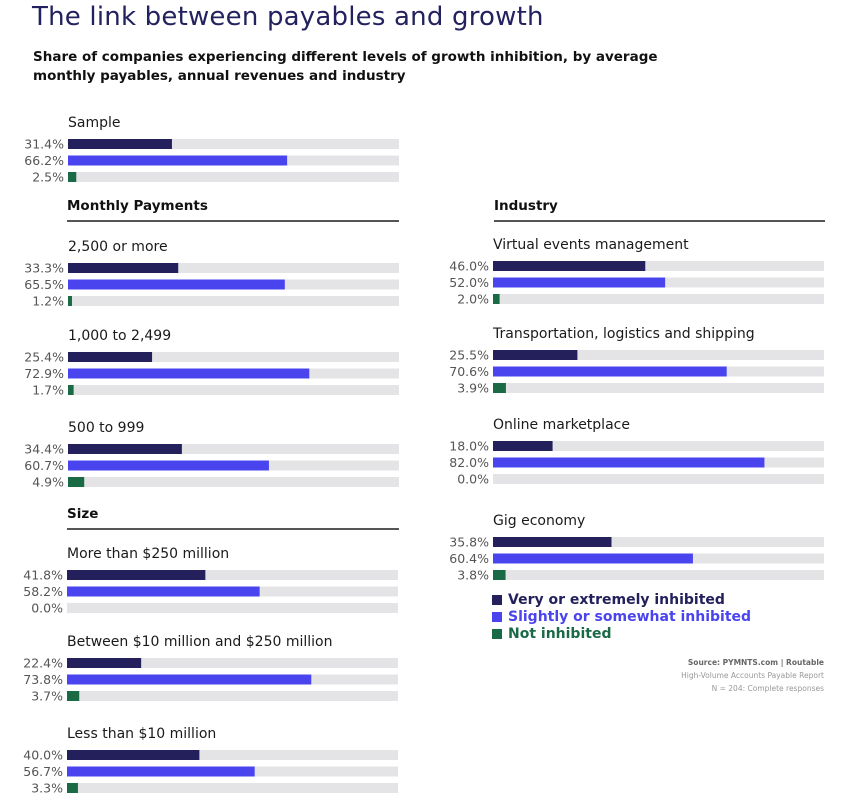  What do you see at coordinates (148, 554) in the screenshot?
I see `group-label: More than $250 million` at bounding box center [148, 554].